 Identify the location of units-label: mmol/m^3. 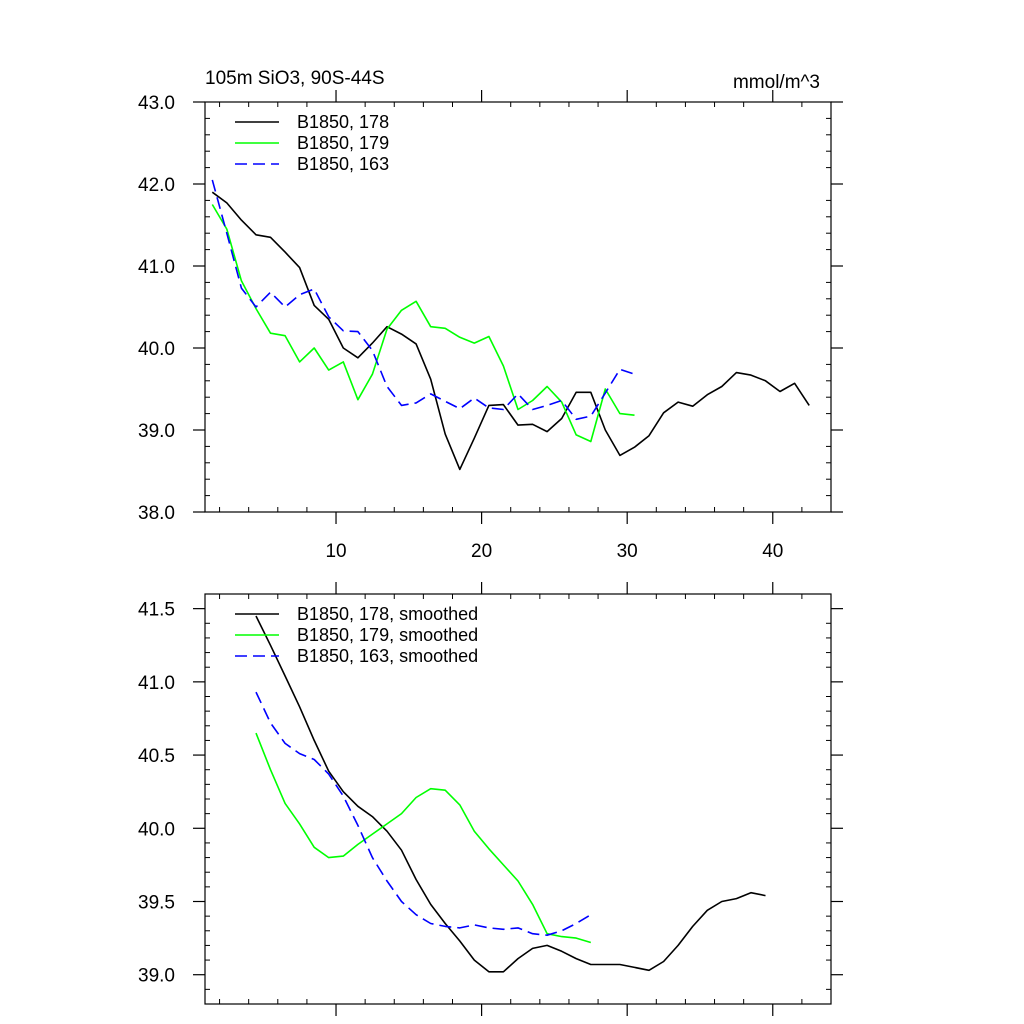
(776, 82).